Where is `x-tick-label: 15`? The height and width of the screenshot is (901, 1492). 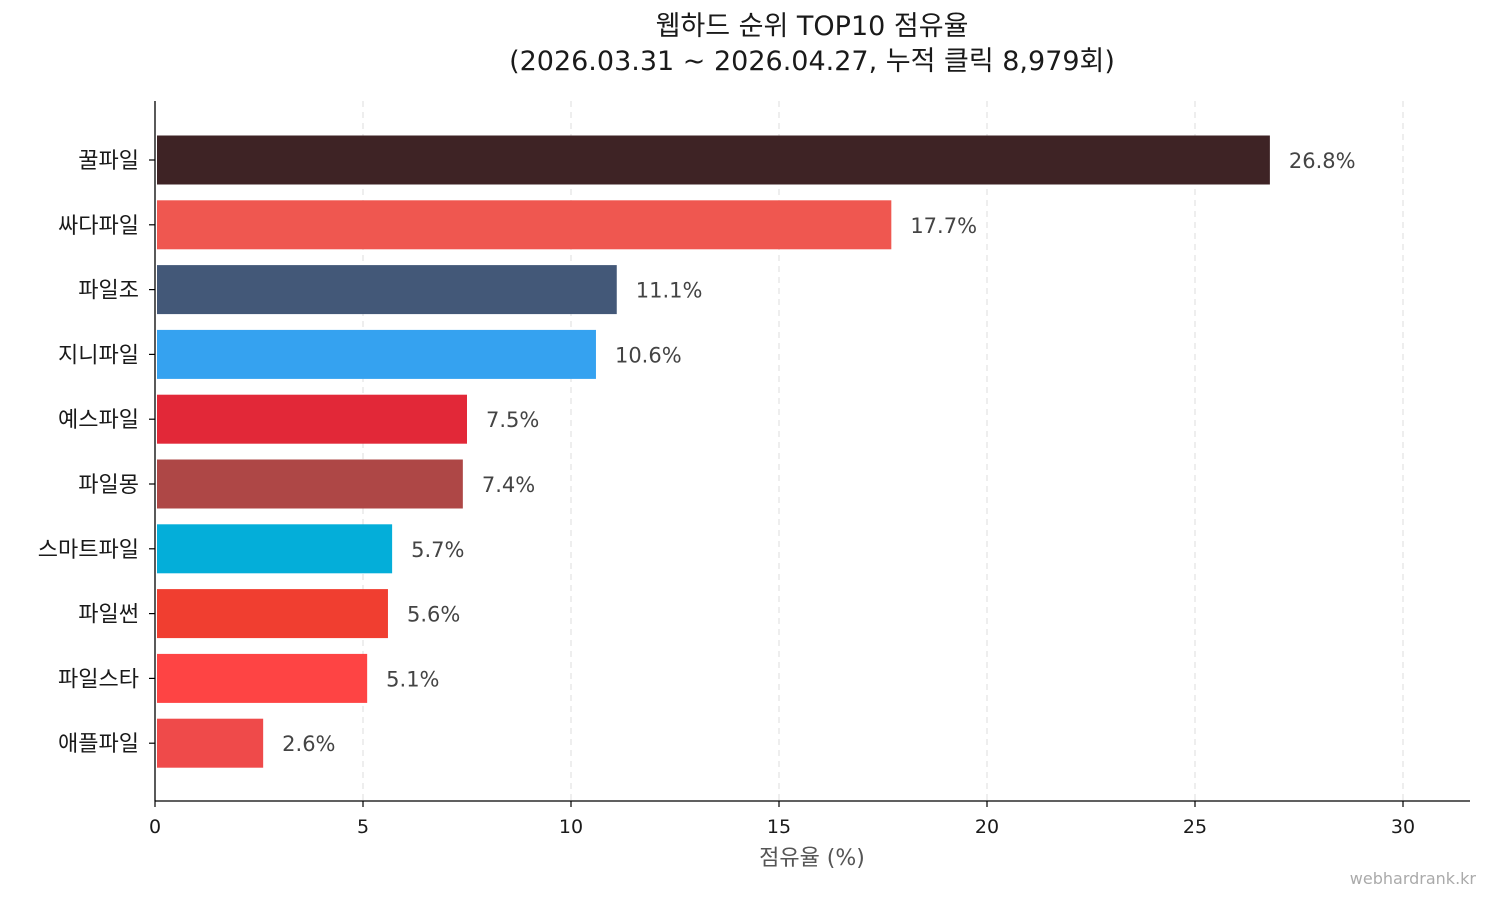
x-tick-label: 15 is located at coordinates (779, 827).